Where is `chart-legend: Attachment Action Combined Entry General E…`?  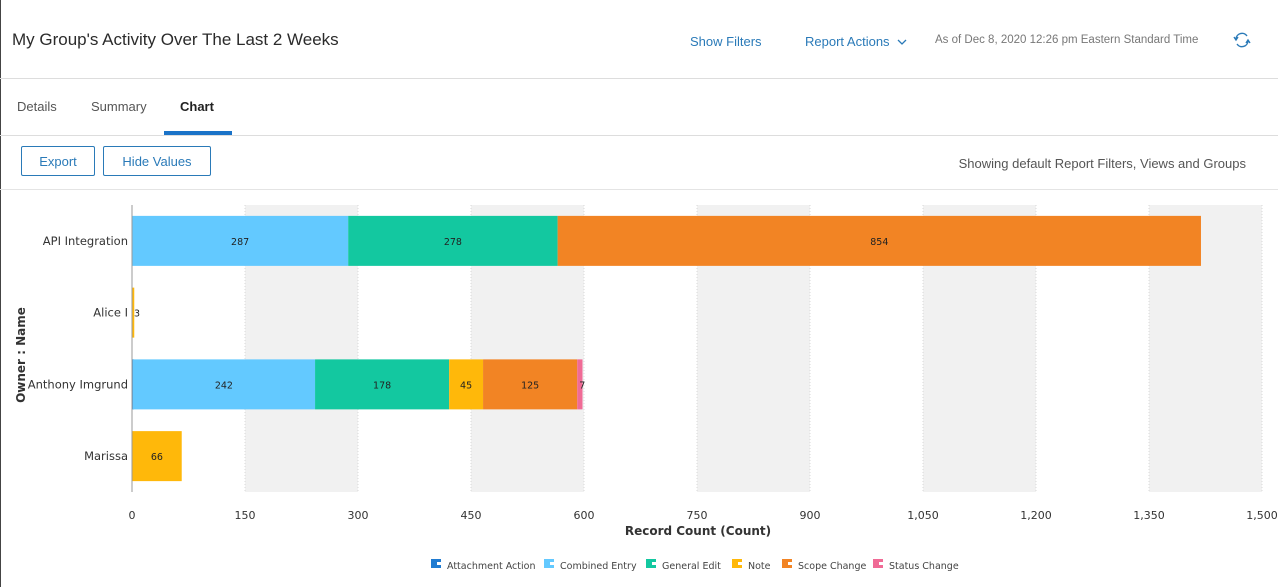 chart-legend: Attachment Action Combined Entry General E… is located at coordinates (695, 565).